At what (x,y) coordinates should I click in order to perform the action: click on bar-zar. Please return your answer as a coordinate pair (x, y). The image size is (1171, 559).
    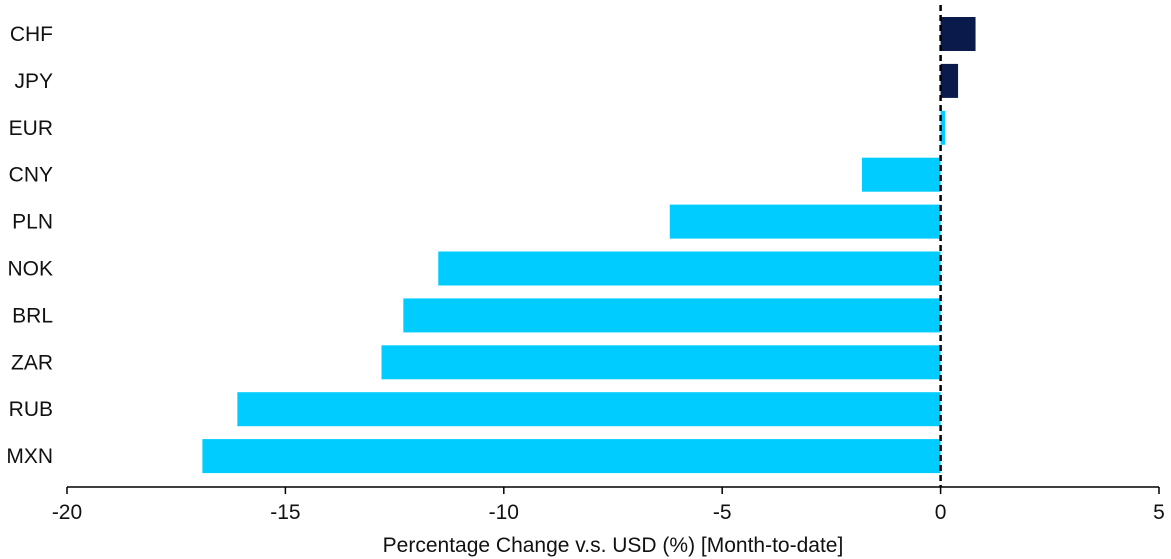
    Looking at the image, I should click on (661, 362).